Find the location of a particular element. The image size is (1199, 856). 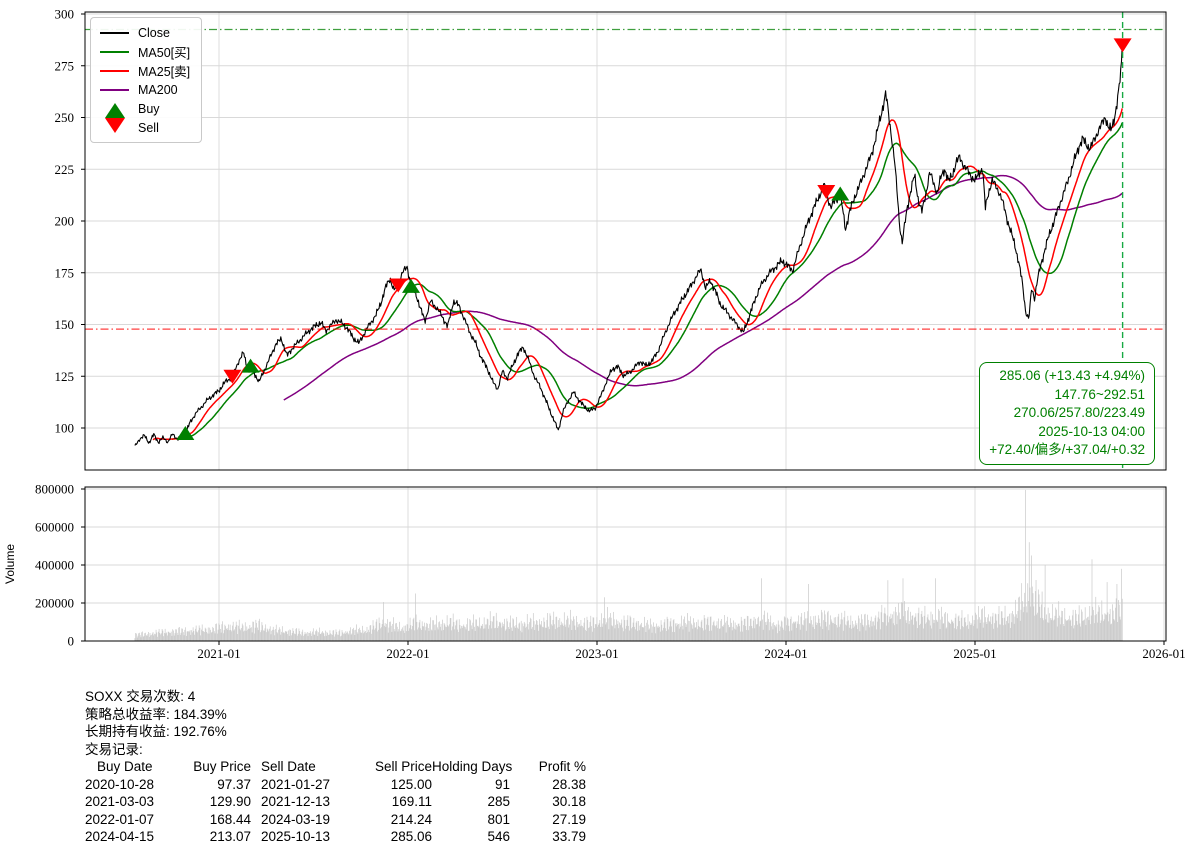

strategy-return-line: 策略总收益率: 184.39% is located at coordinates (156, 714).